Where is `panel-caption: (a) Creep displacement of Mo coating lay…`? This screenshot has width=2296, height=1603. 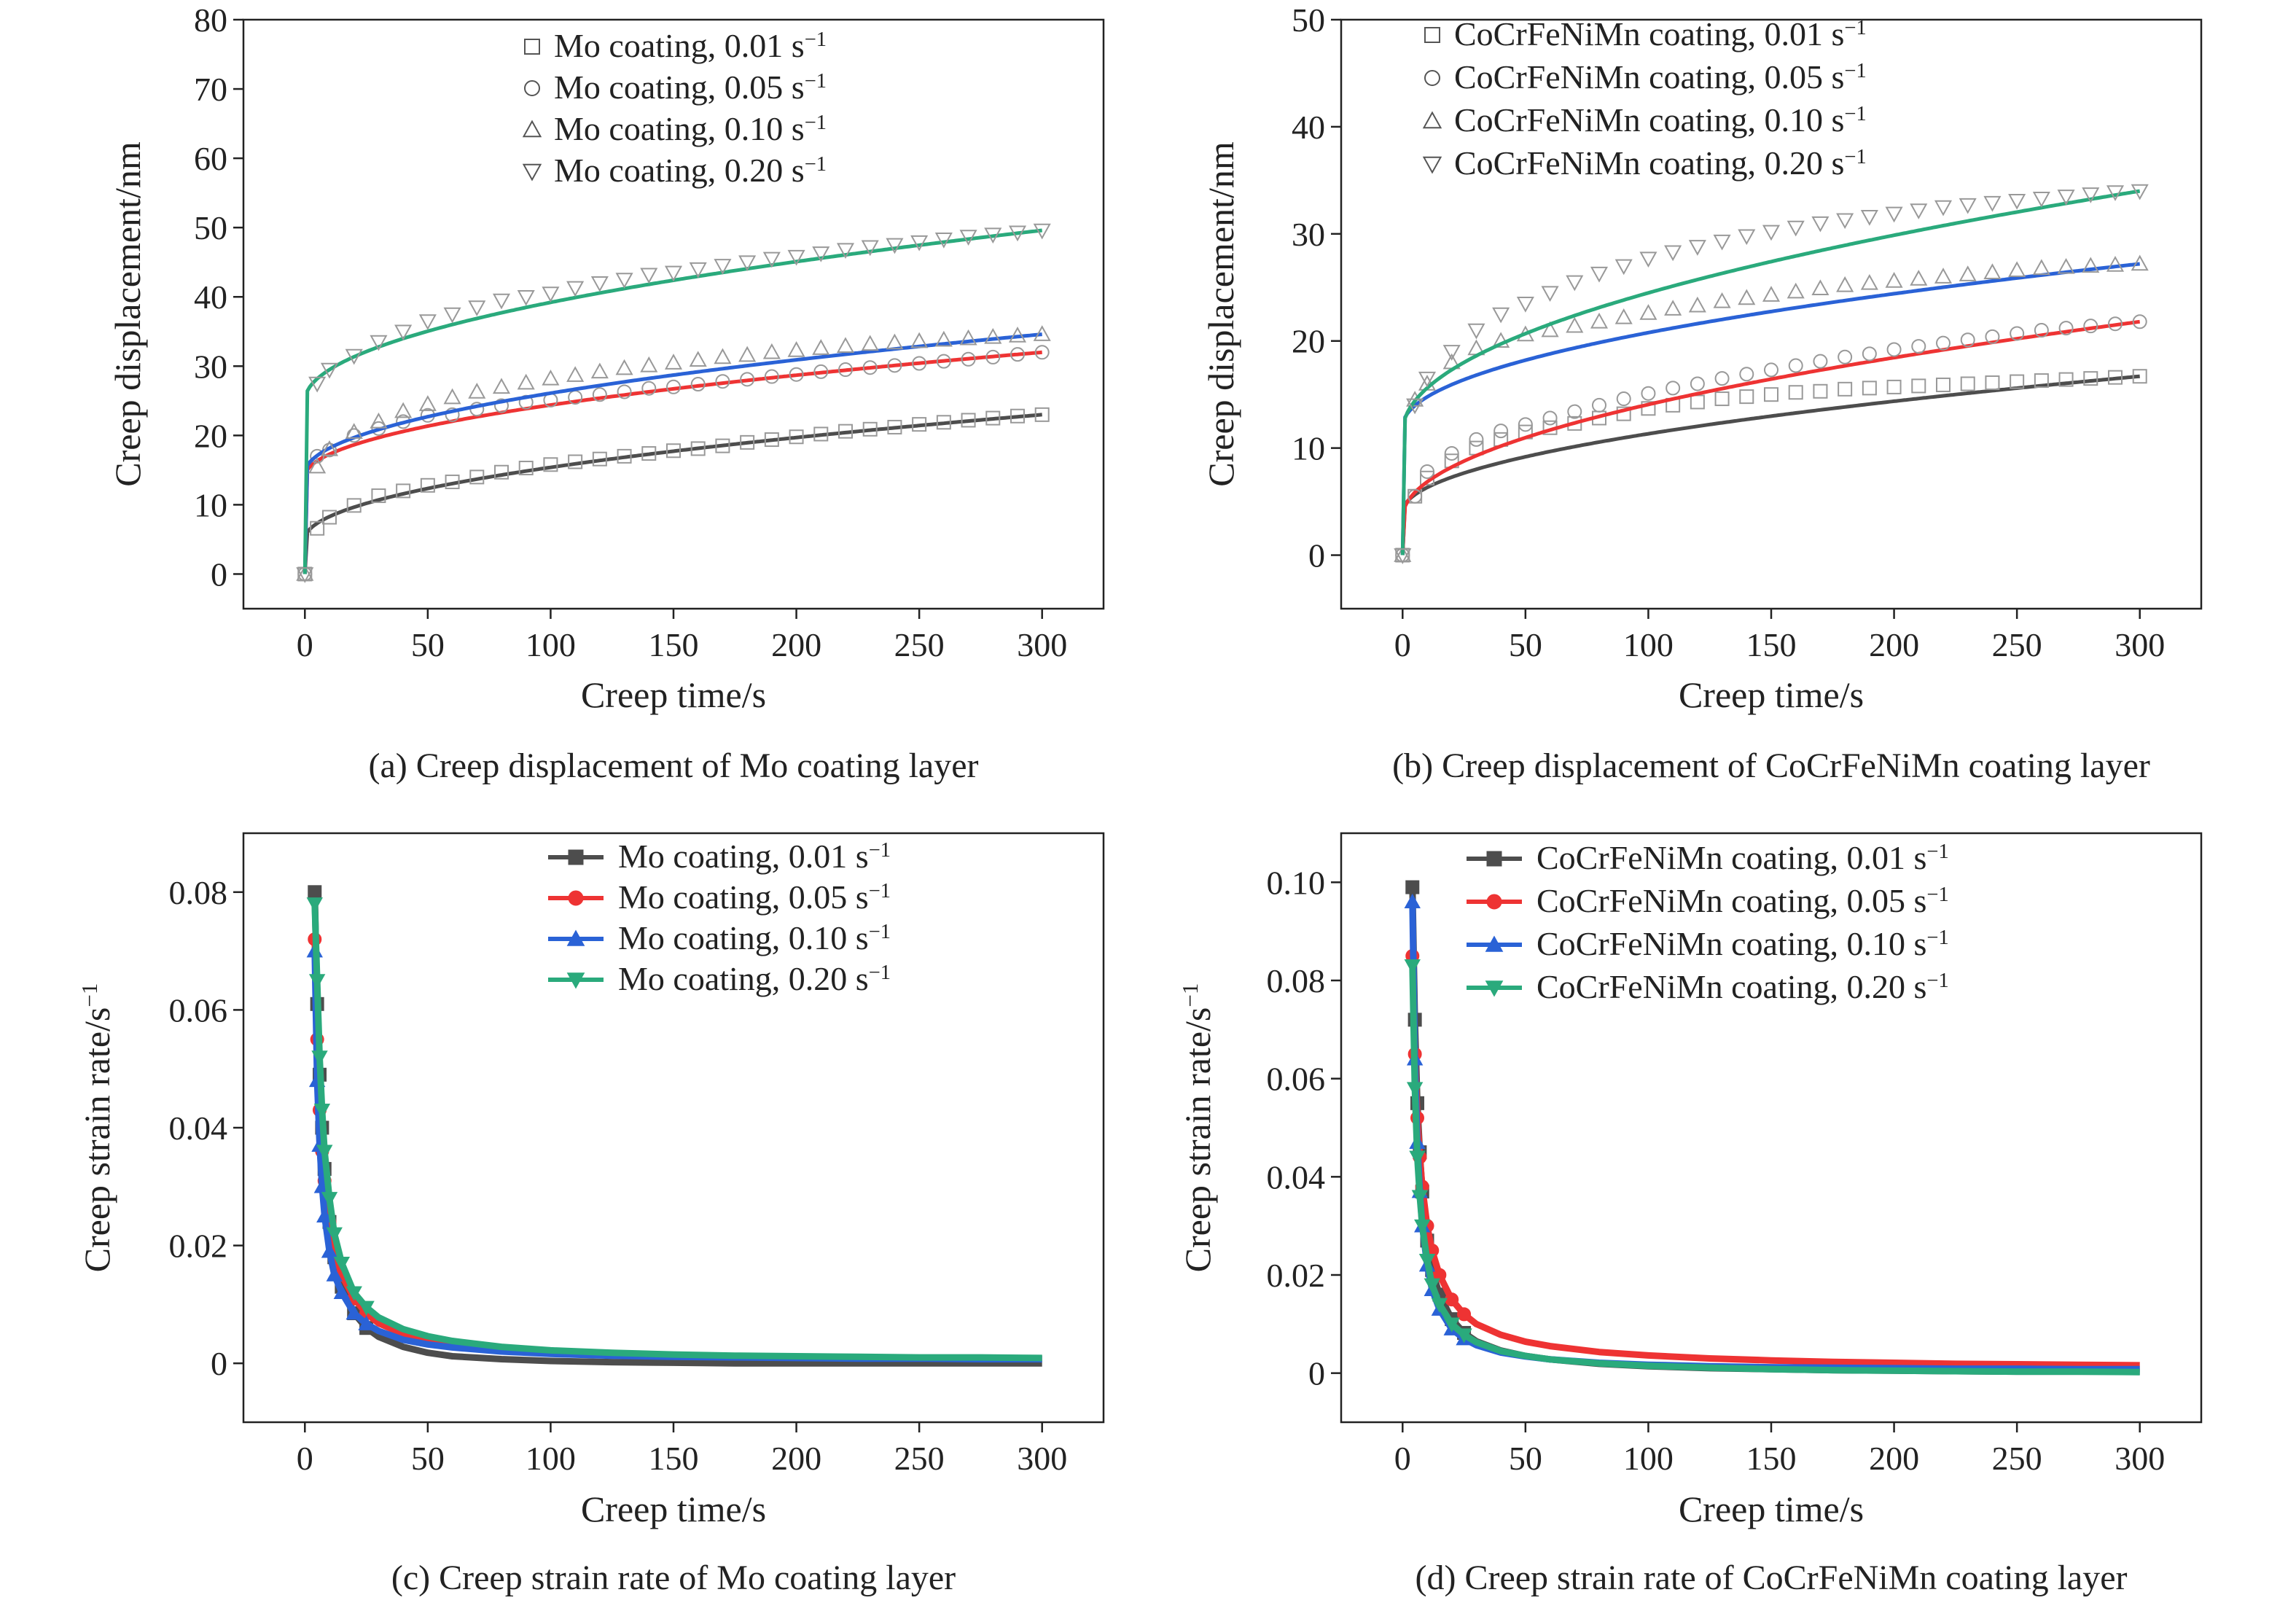 panel-caption: (a) Creep displacement of Mo coating lay… is located at coordinates (674, 765).